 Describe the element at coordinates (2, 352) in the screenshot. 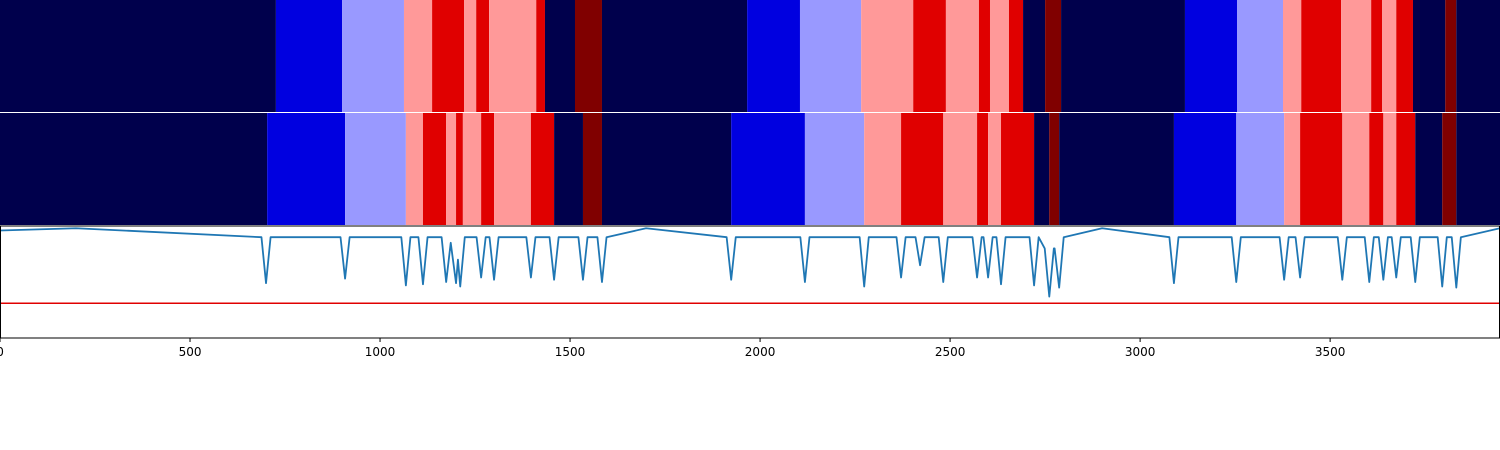

I see `x-tick-label: 0` at that location.